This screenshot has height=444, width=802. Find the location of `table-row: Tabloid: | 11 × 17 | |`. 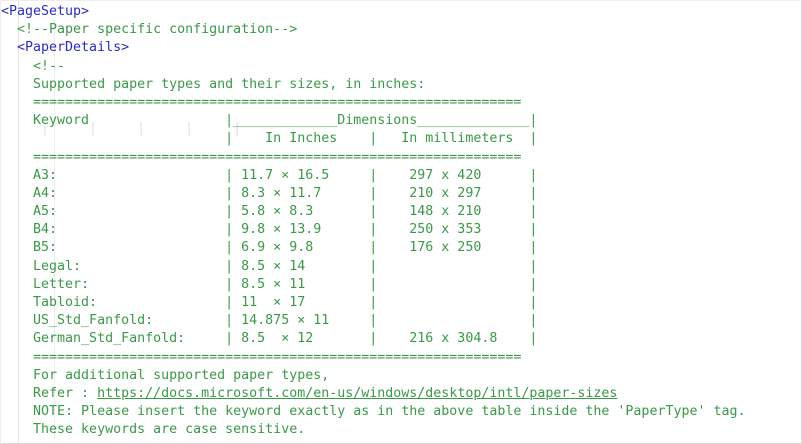

table-row: Tabloid: | 11 × 17 | | is located at coordinates (269, 302).